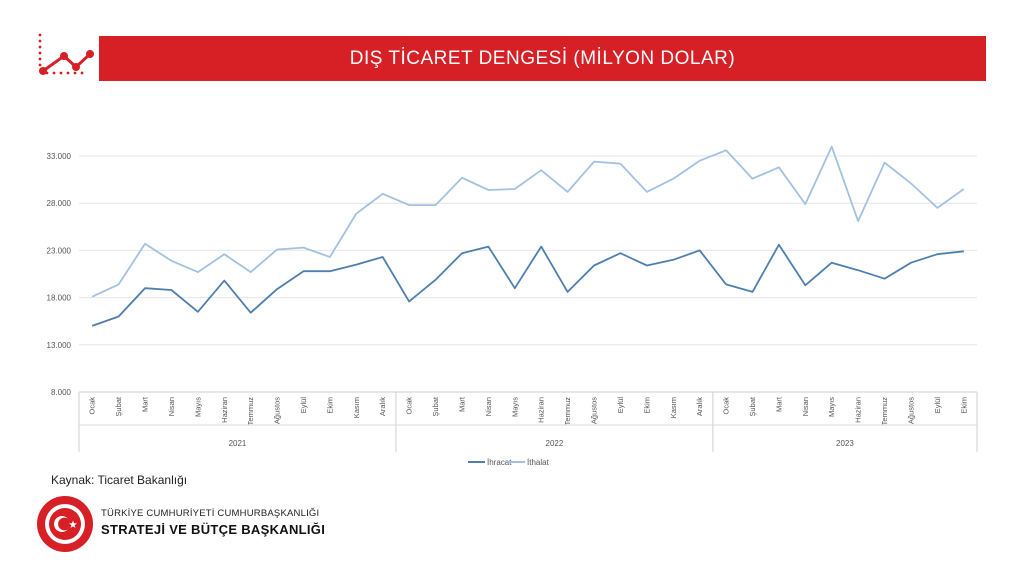 The height and width of the screenshot is (576, 1024). What do you see at coordinates (59, 203) in the screenshot?
I see `y-tick-label: 28.000` at bounding box center [59, 203].